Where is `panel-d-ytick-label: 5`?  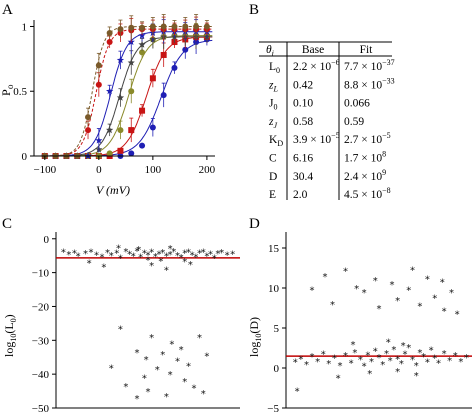
panel-d-ytick-label: 5 is located at coordinates (277, 329).